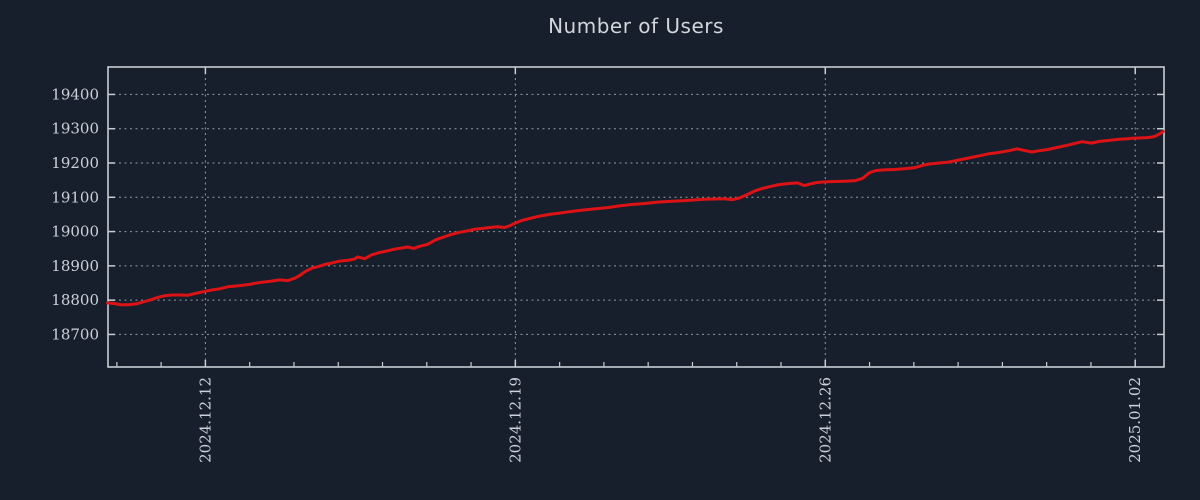  What do you see at coordinates (205, 420) in the screenshot?
I see `x-tick-label: 2024.12.12` at bounding box center [205, 420].